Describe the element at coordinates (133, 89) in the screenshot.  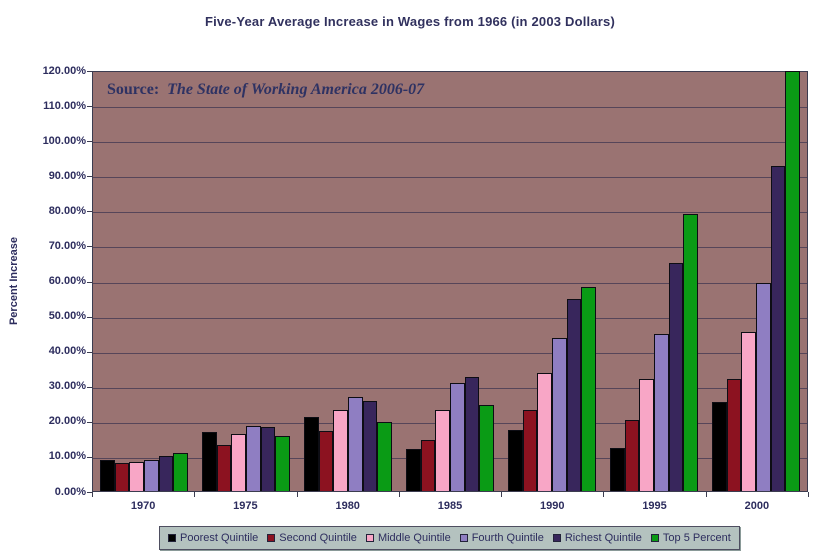
I see `source-note-prefix: Source:` at that location.